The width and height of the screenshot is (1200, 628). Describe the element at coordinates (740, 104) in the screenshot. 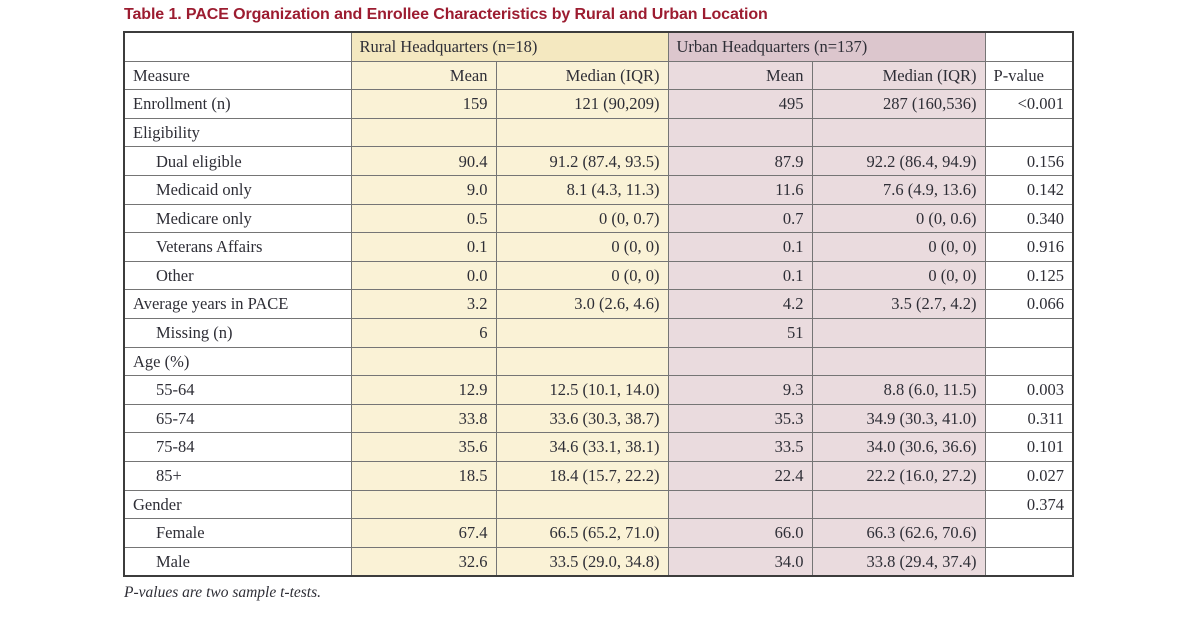

I see `urban-mean-cell: 495` at that location.